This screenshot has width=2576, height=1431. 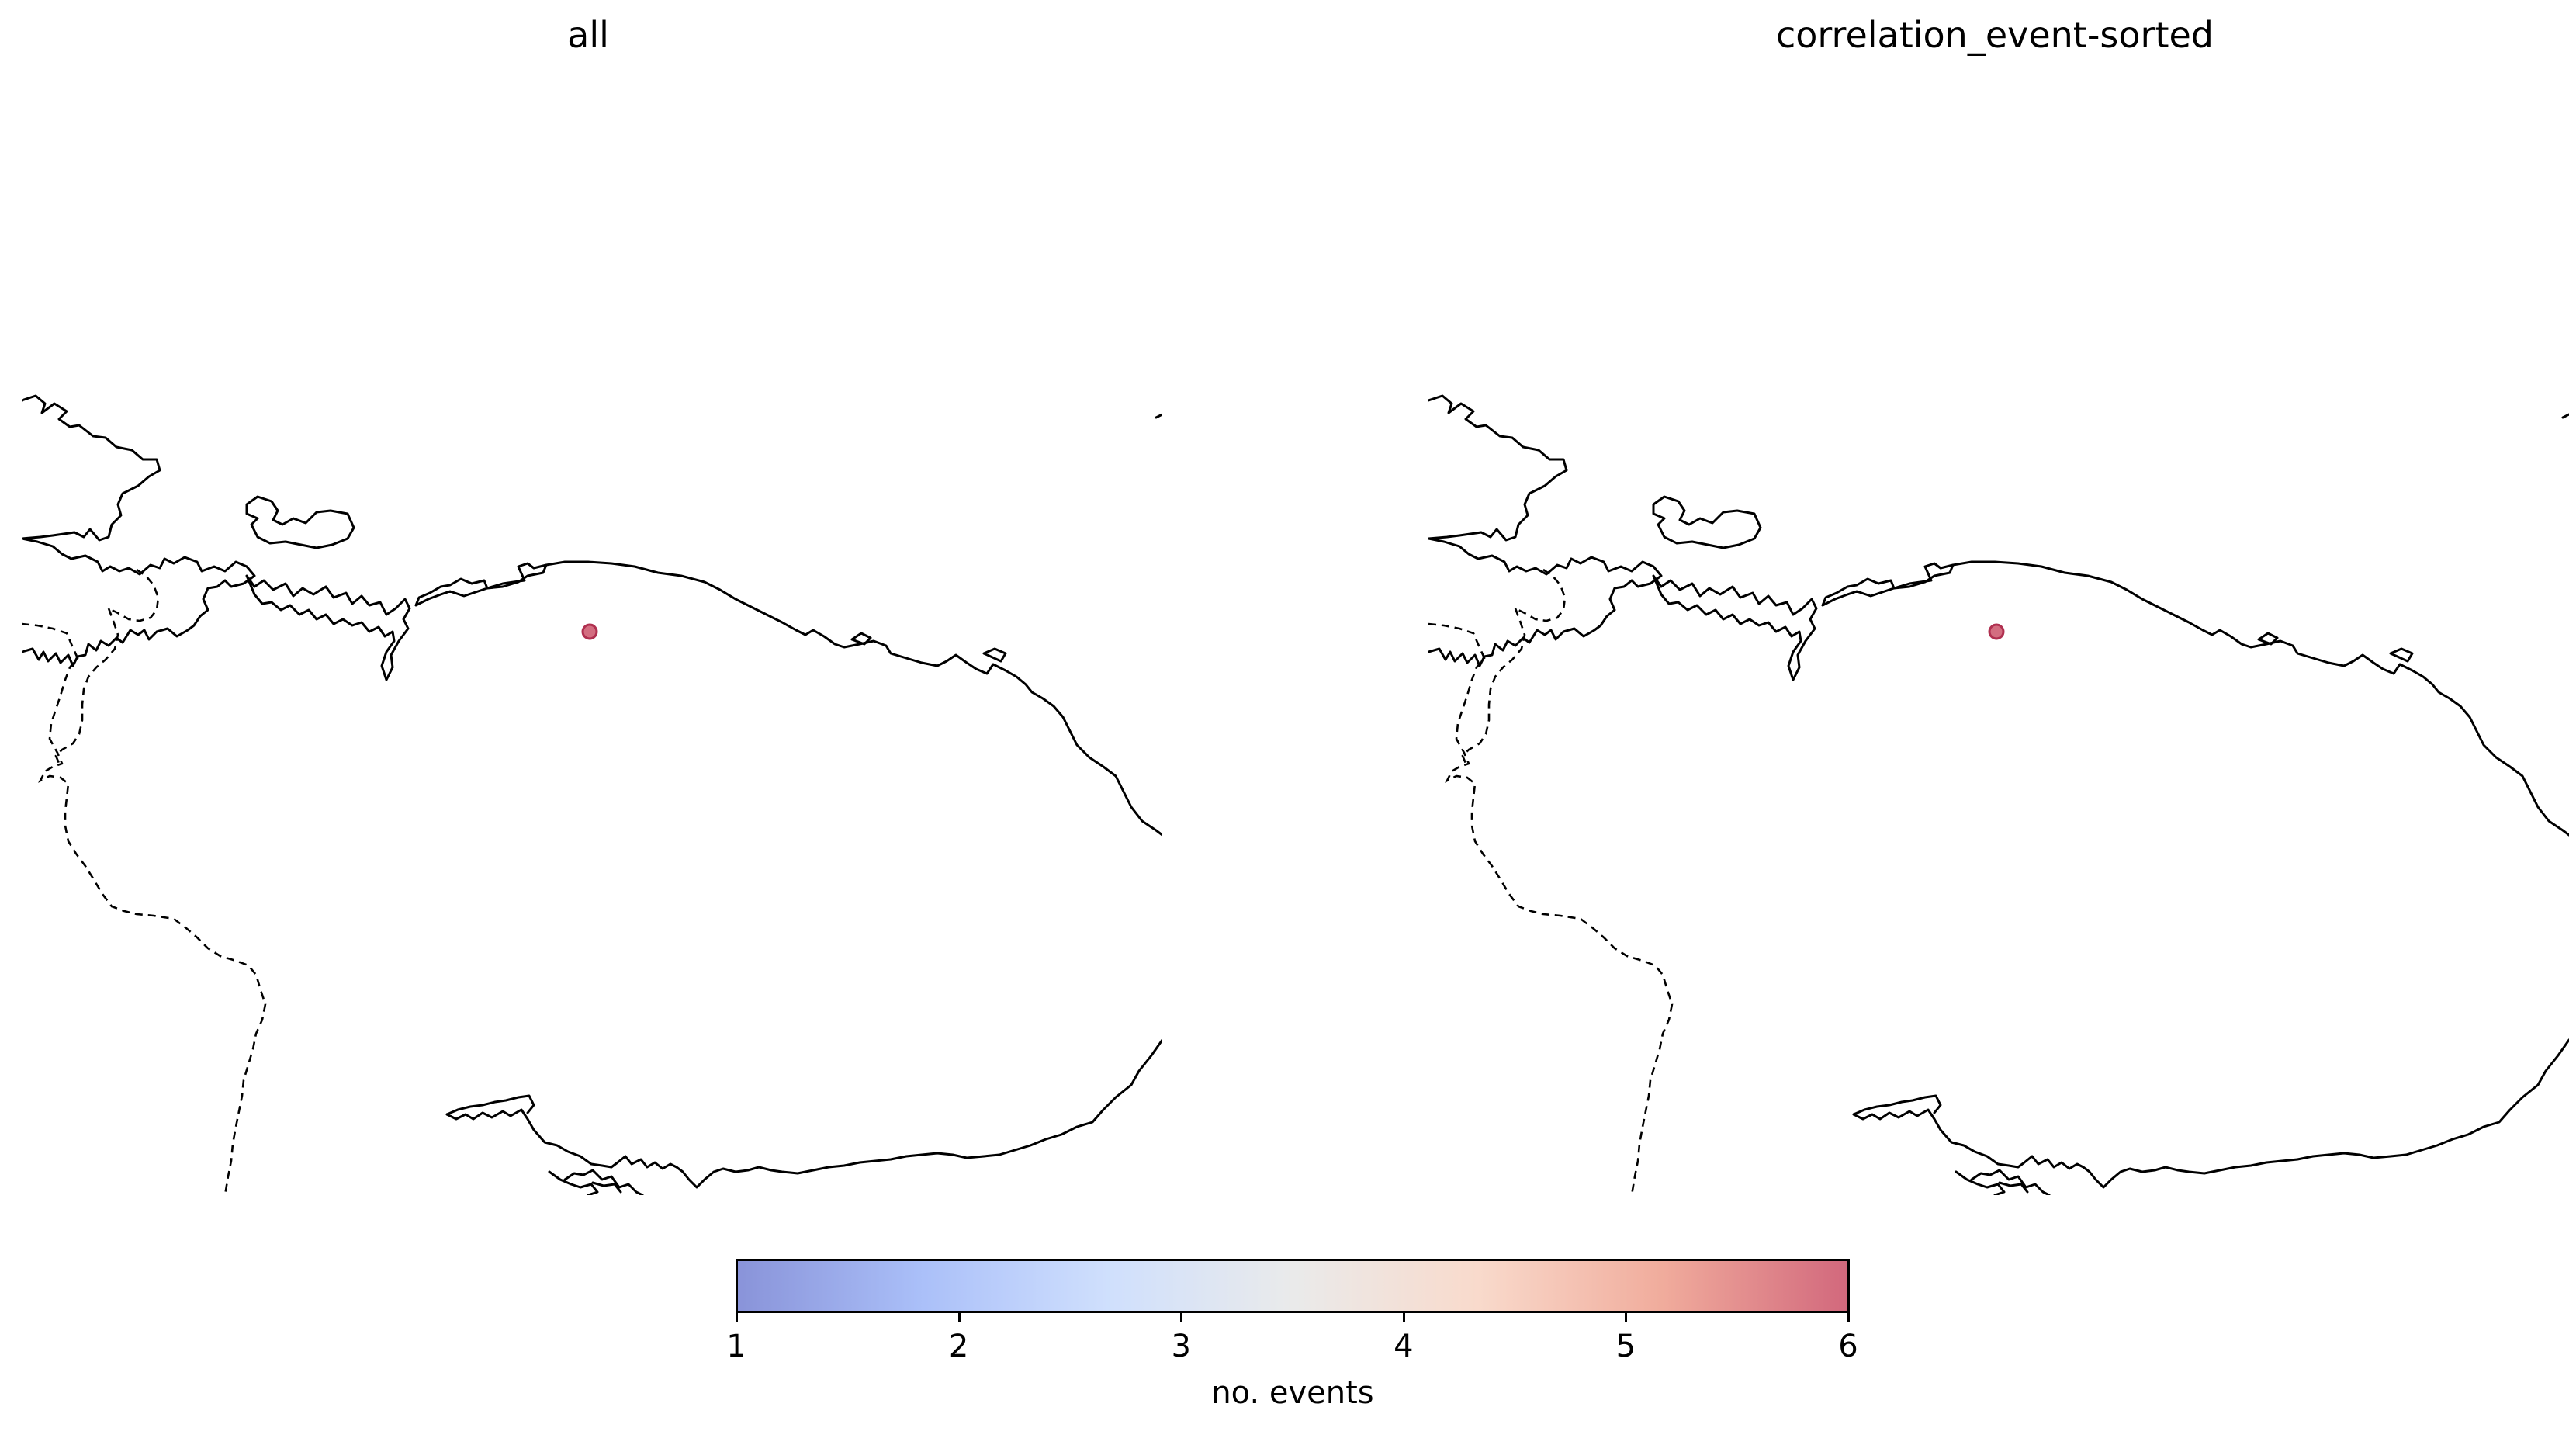 What do you see at coordinates (1995, 35) in the screenshot?
I see `panel-title-correlation: correlation_event-sorted` at bounding box center [1995, 35].